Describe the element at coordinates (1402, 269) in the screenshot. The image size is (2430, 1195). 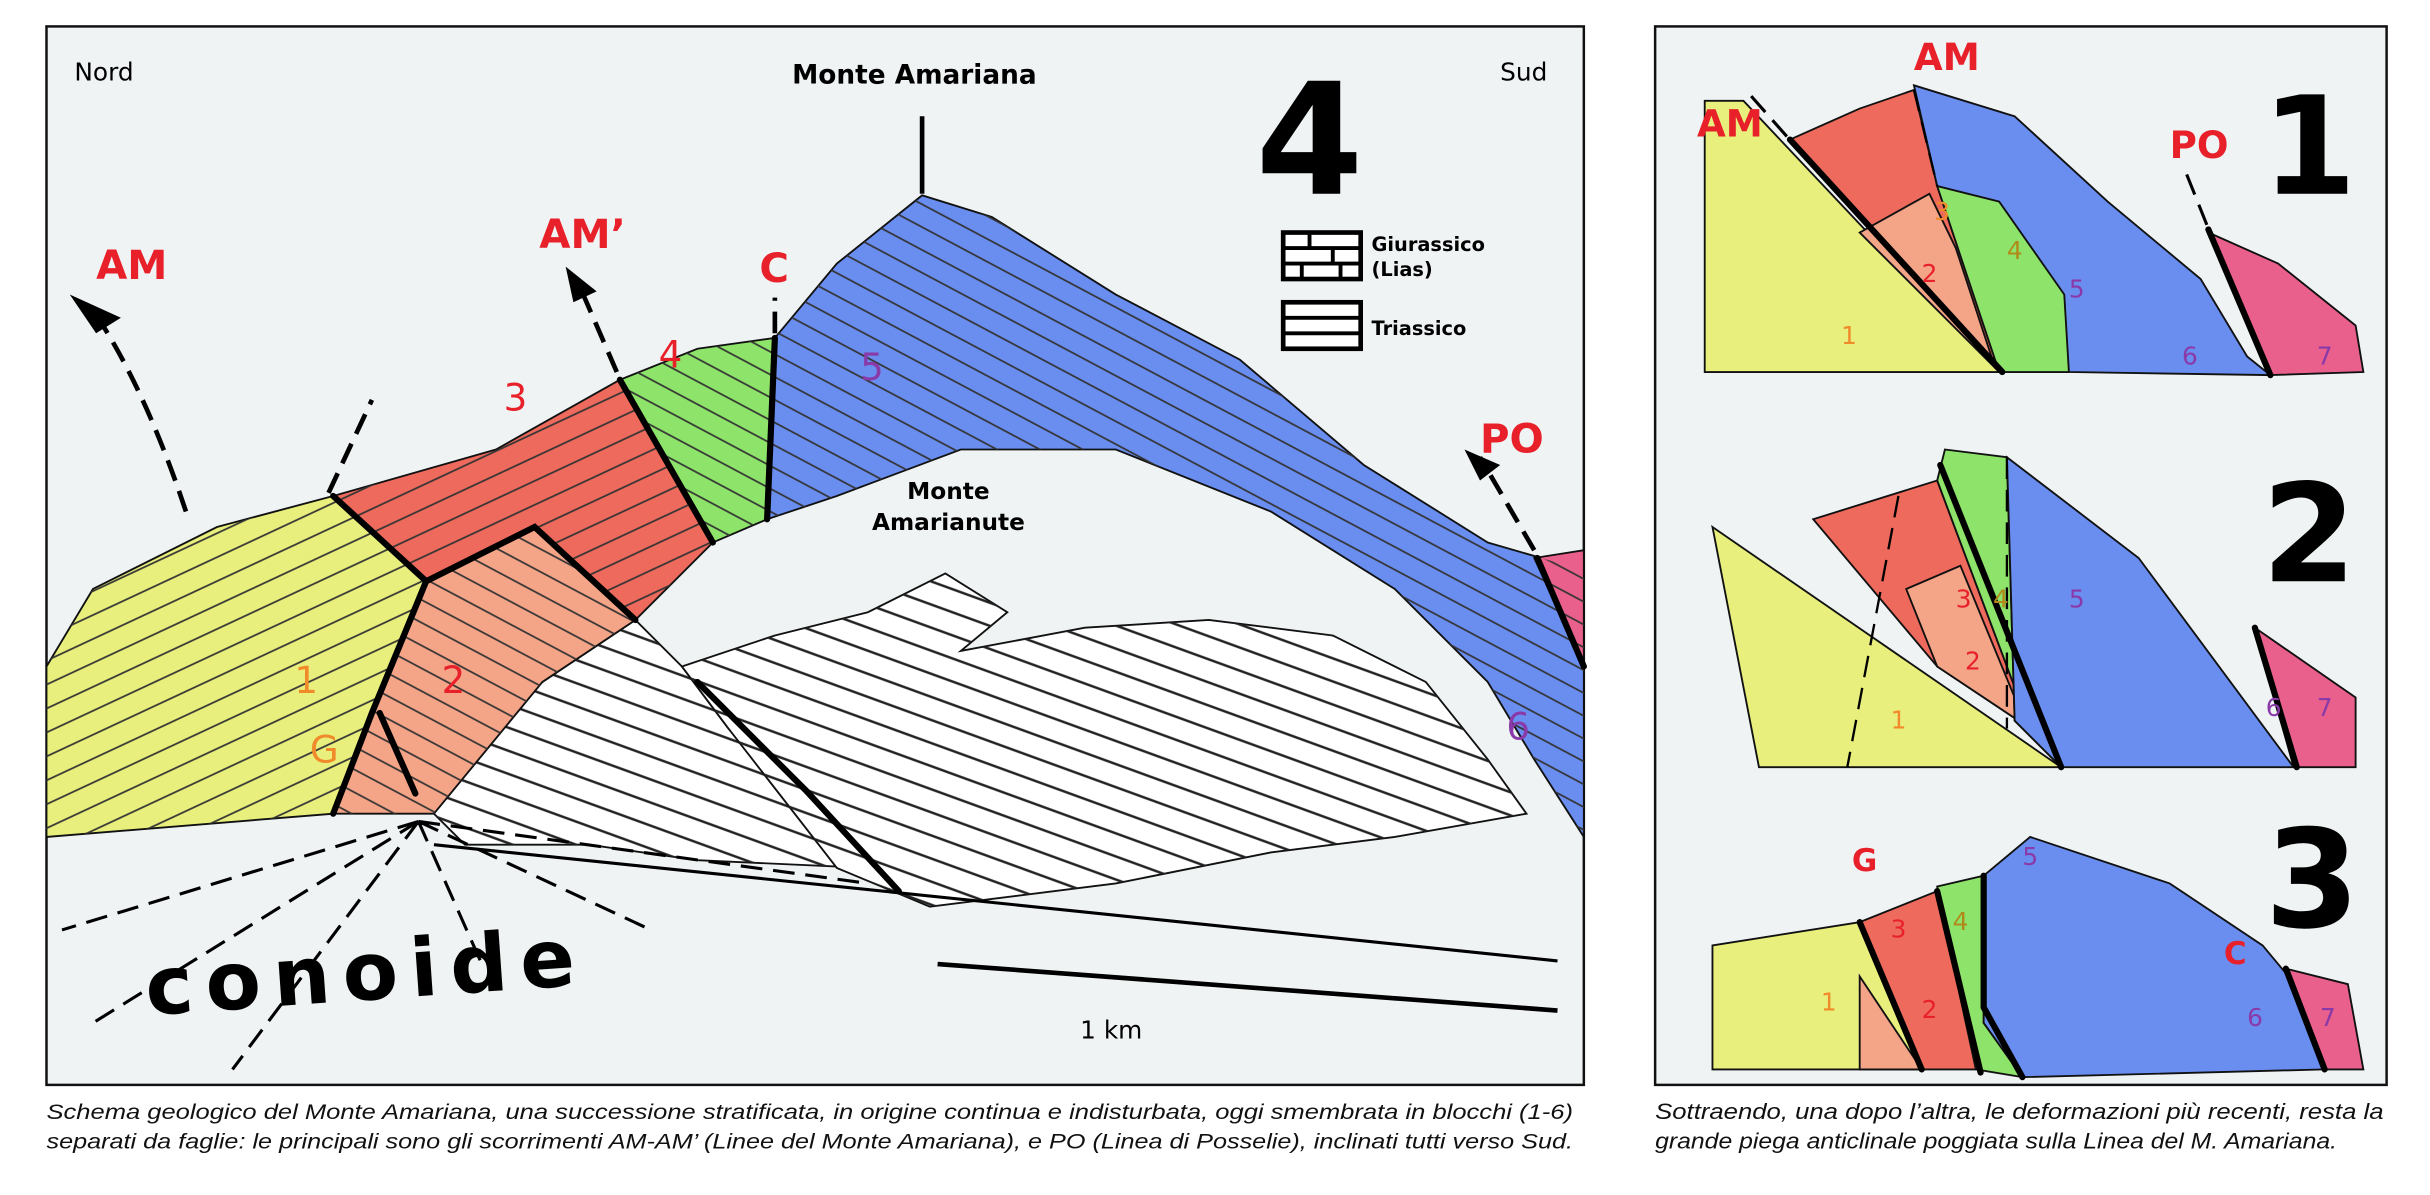
I see `legend-label-lias: (Lias)` at that location.